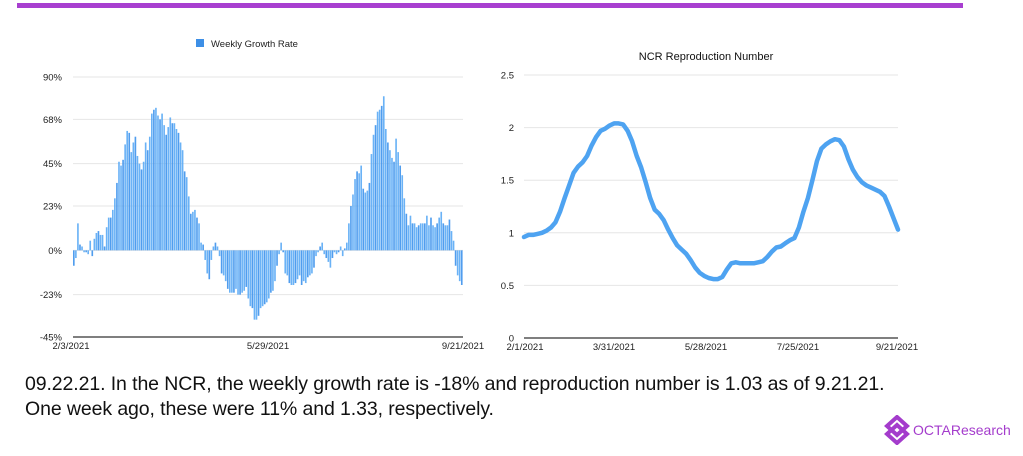  What do you see at coordinates (53, 78) in the screenshot?
I see `y-tick-label: 90%` at bounding box center [53, 78].